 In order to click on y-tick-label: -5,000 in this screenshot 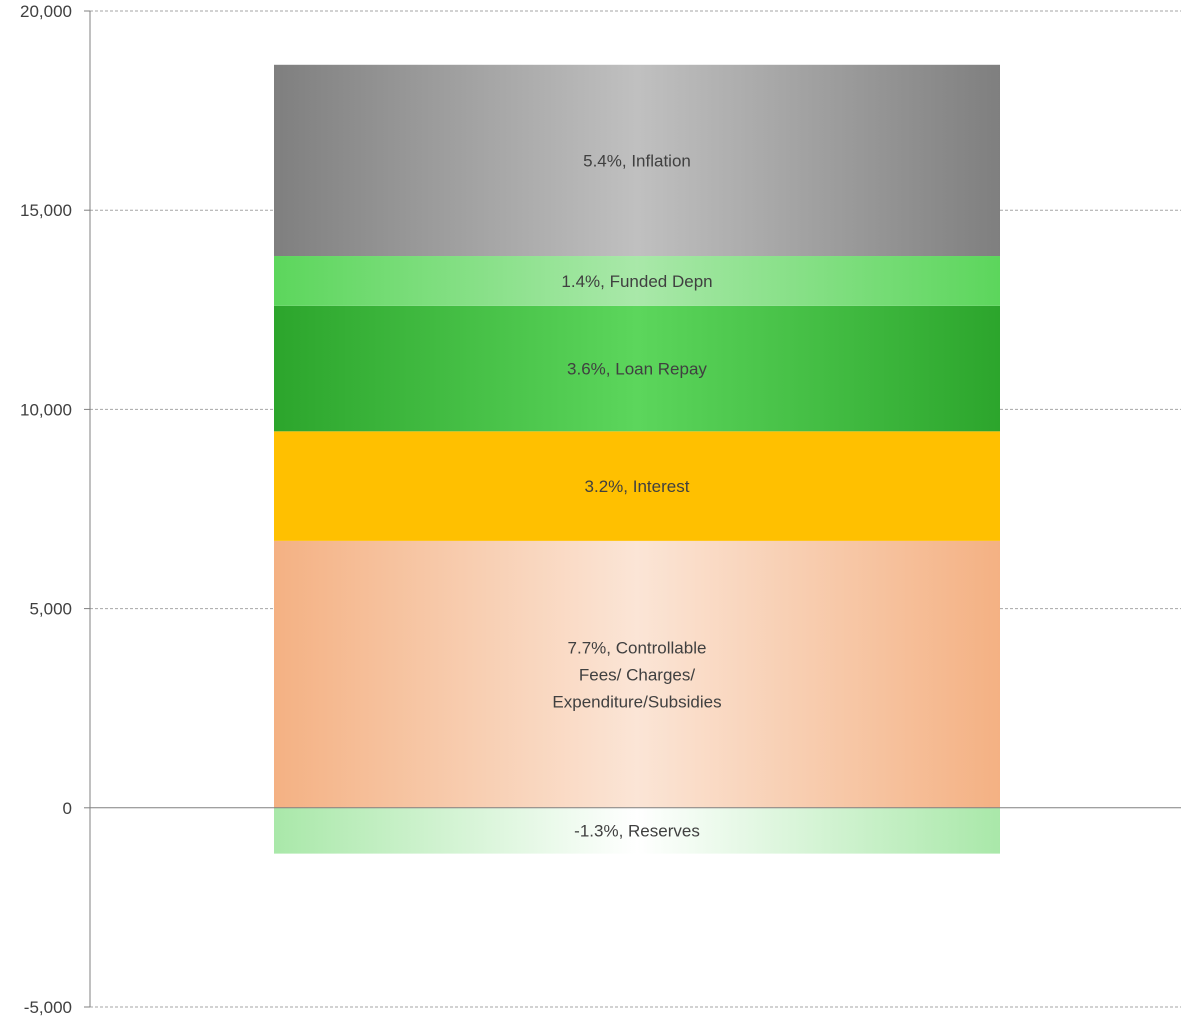, I will do `click(48, 1007)`.